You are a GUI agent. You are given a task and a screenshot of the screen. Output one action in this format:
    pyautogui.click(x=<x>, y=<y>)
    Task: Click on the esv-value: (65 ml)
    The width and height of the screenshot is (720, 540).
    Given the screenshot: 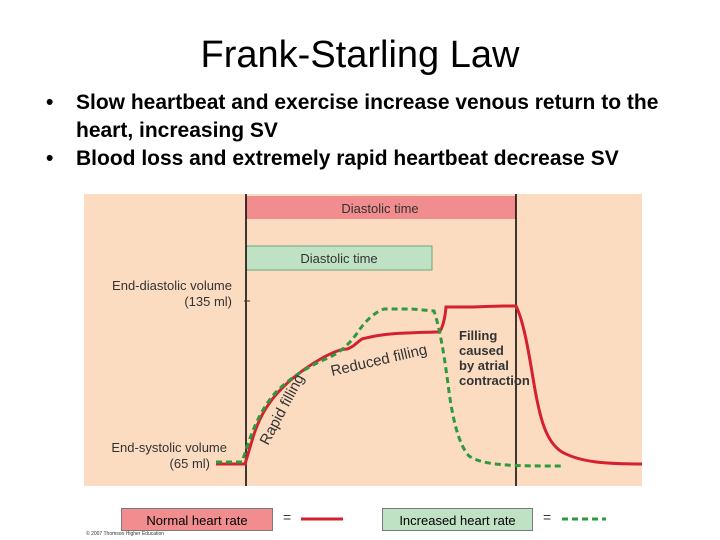 What is the action you would take?
    pyautogui.click(x=190, y=463)
    